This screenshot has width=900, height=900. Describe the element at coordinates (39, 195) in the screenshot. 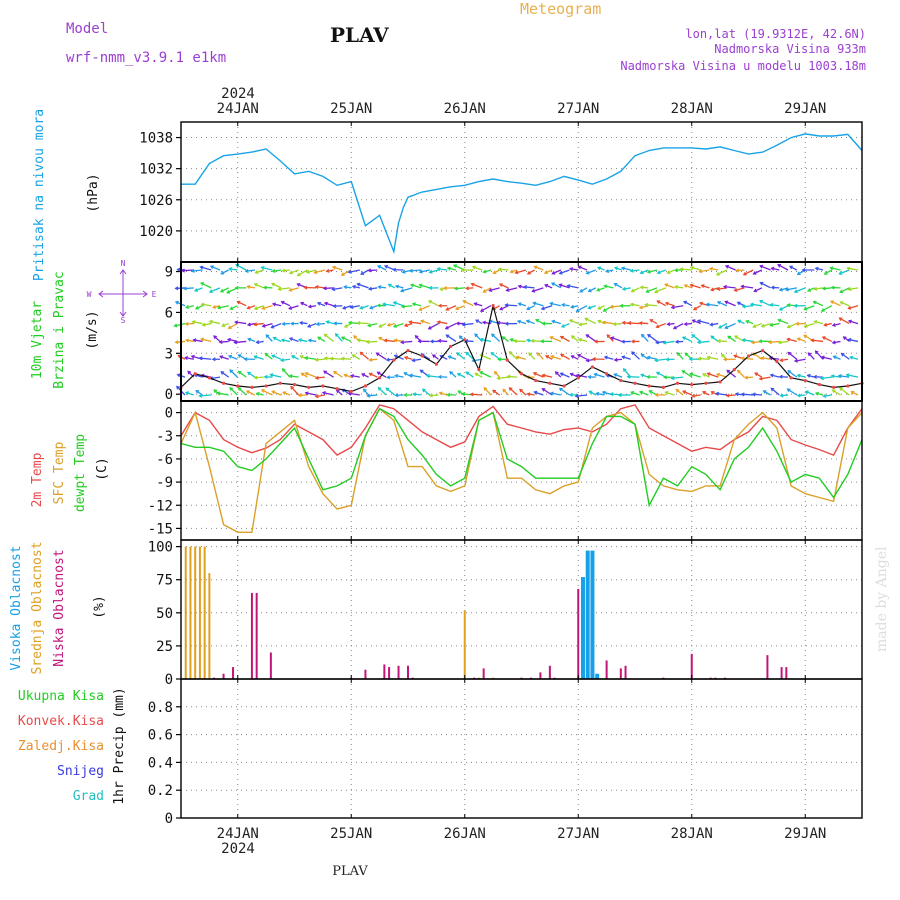

I see `pressure-label: Pritisak na nivou mora` at that location.